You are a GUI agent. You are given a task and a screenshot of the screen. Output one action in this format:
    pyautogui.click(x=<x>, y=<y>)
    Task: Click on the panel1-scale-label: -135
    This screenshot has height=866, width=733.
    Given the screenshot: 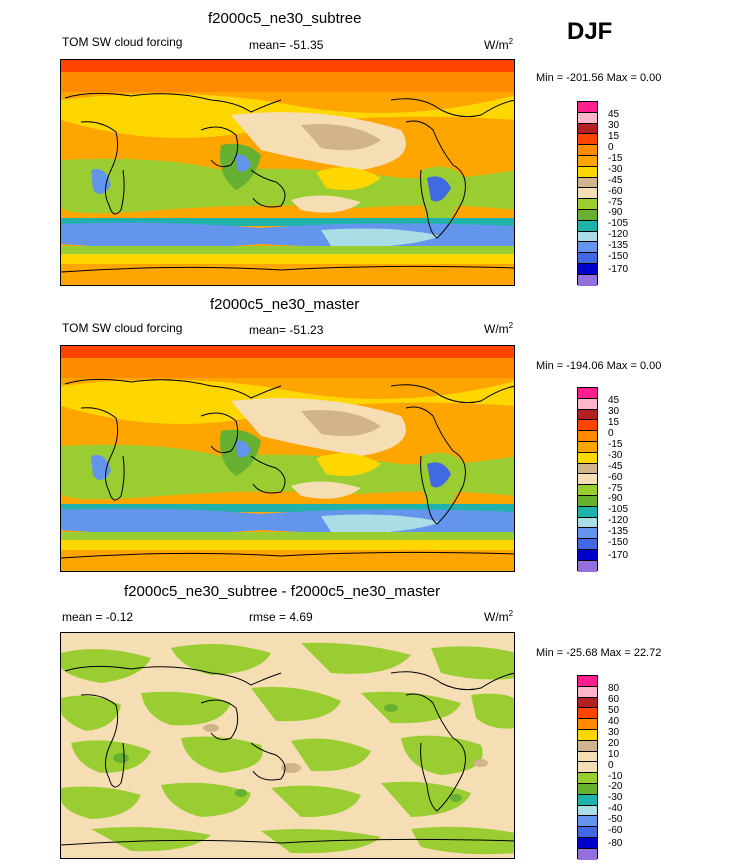 What is the action you would take?
    pyautogui.click(x=618, y=245)
    